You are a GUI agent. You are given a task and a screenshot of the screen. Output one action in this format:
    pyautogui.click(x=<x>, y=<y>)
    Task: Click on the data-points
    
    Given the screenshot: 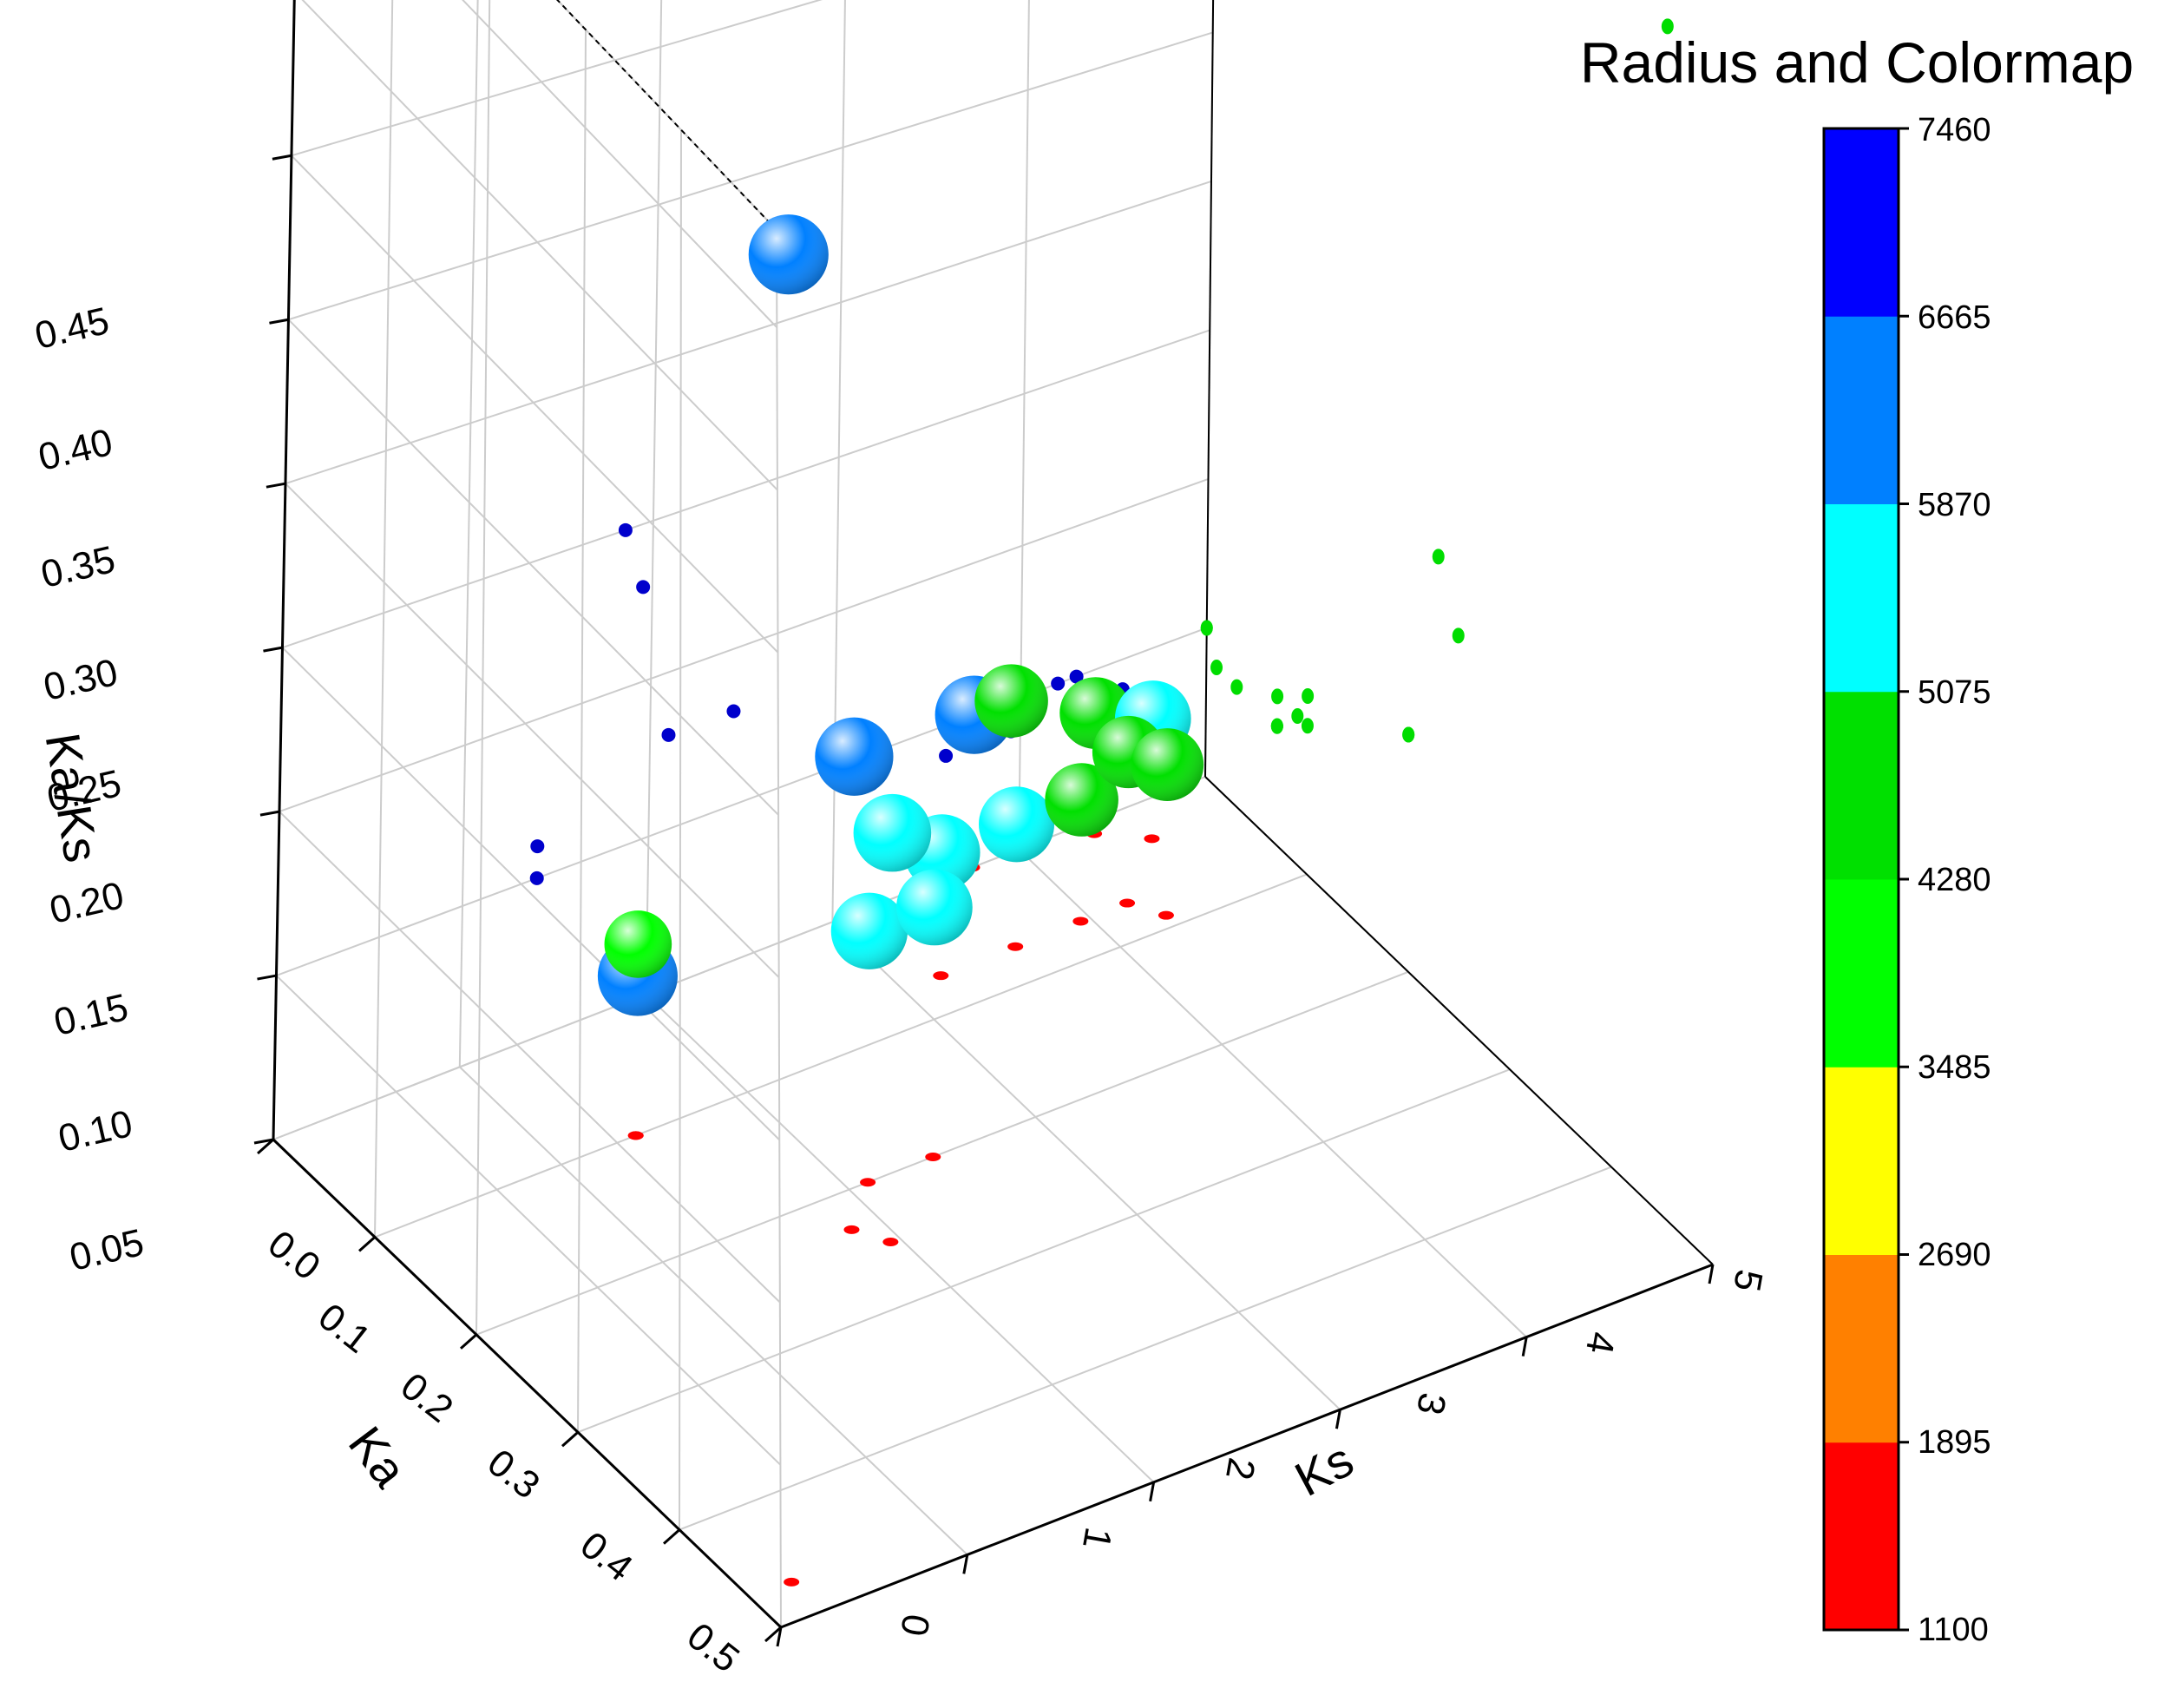 What is the action you would take?
    pyautogui.click(x=900, y=615)
    